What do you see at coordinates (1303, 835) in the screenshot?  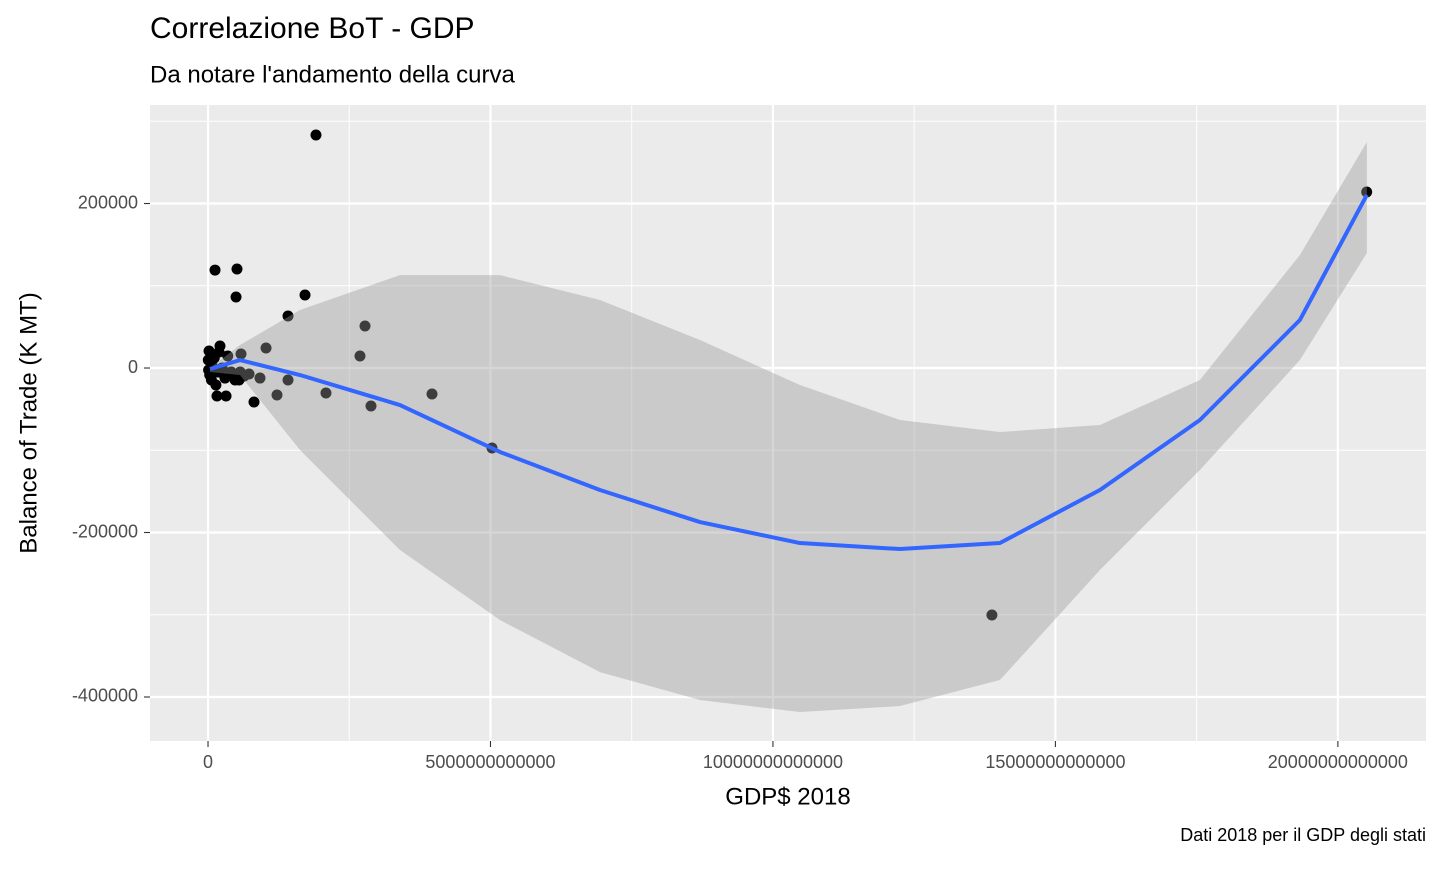 I see `caption: Dati 2018 per il GDP degli stati` at bounding box center [1303, 835].